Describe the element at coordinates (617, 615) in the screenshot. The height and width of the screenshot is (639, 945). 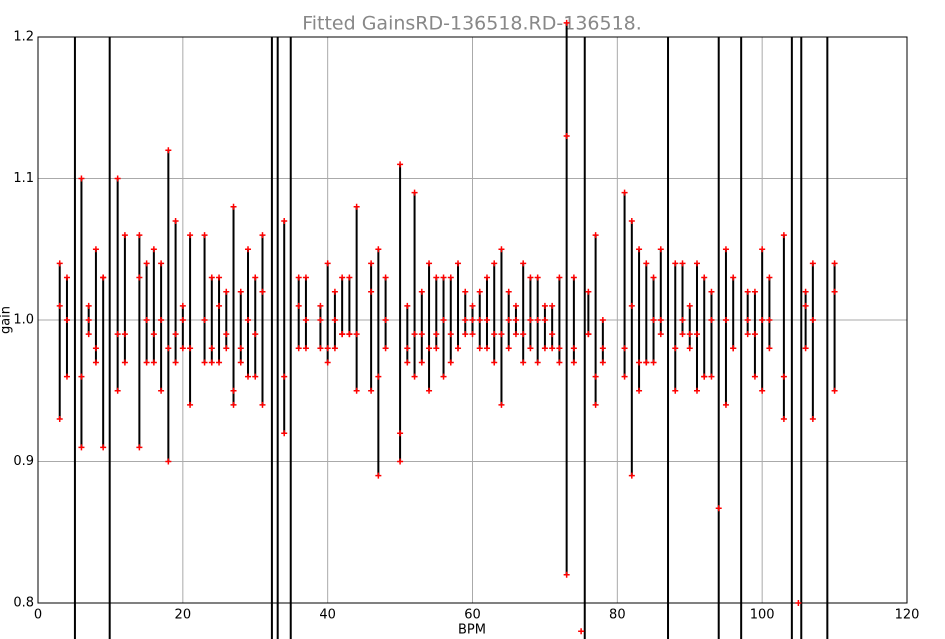
I see `x-tick-label: 80` at that location.